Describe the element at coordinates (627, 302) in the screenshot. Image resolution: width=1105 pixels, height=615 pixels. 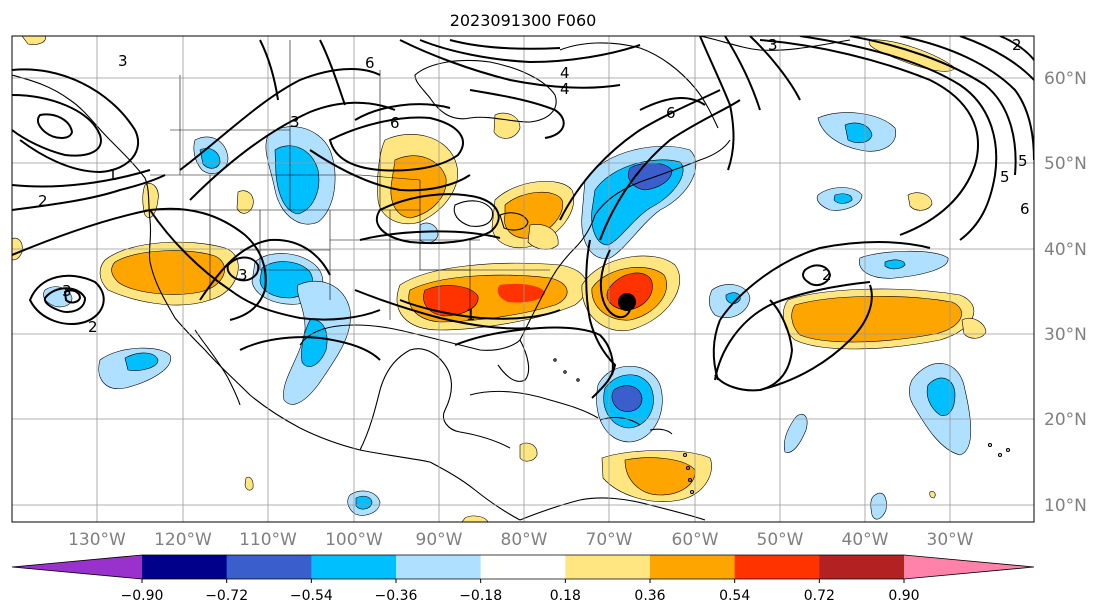
I see `storm-center-marker` at that location.